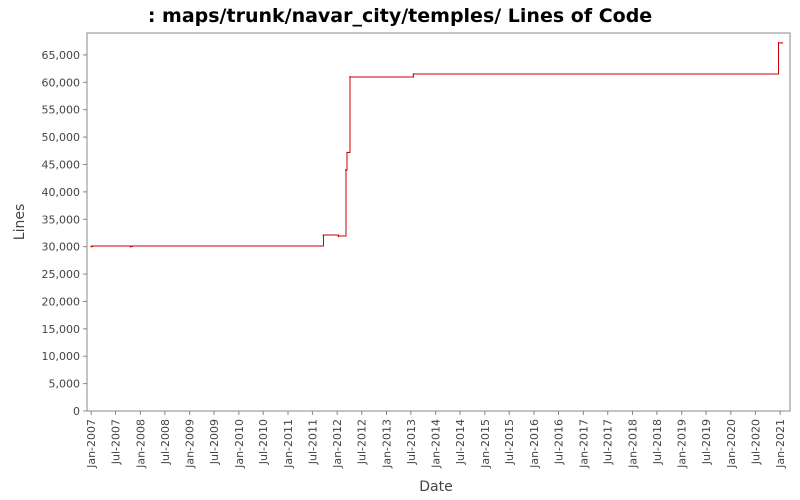  Describe the element at coordinates (312, 442) in the screenshot. I see `x-tick-label: Jul-2011` at that location.